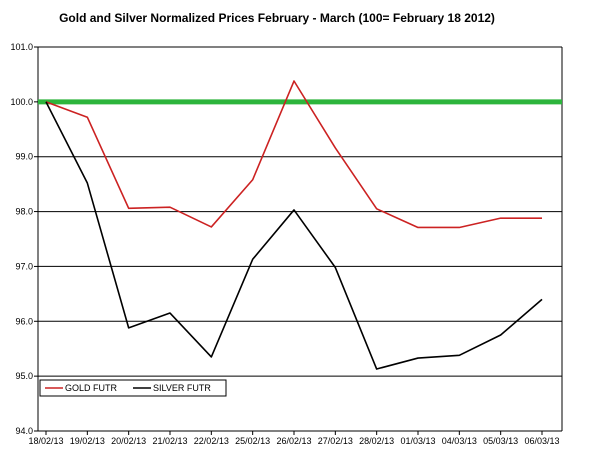  What do you see at coordinates (24, 431) in the screenshot?
I see `y-tick-label: 94.0` at bounding box center [24, 431].